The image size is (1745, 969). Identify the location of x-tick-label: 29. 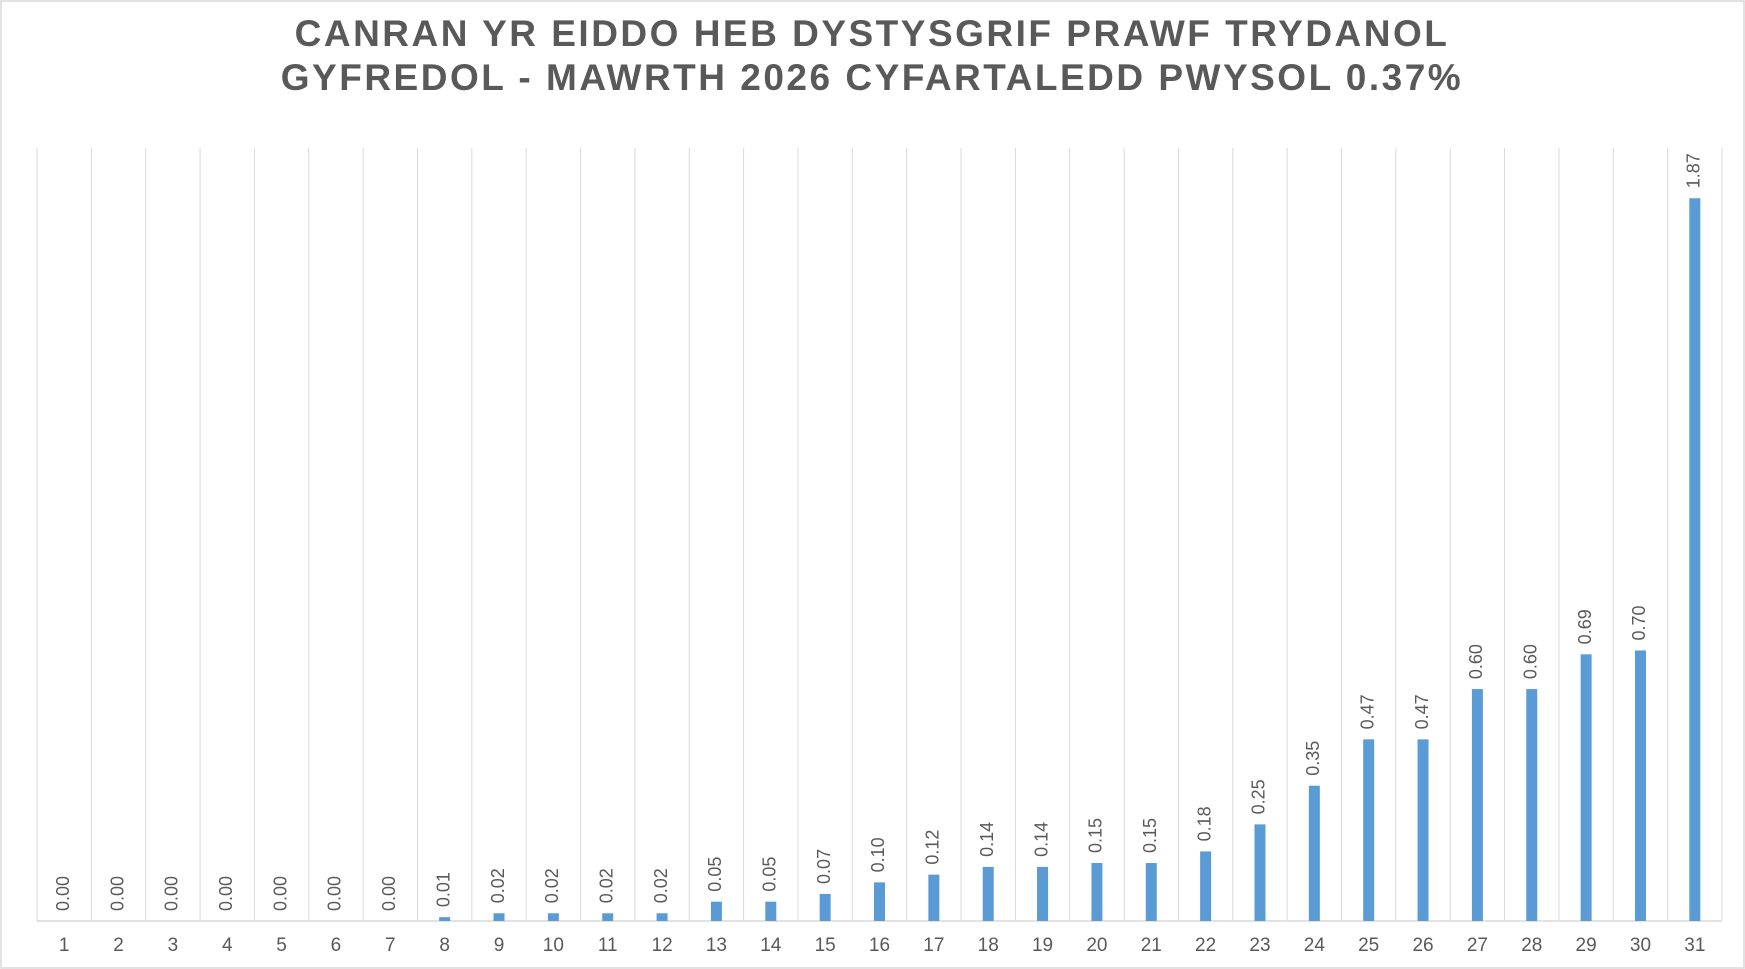
(1586, 945).